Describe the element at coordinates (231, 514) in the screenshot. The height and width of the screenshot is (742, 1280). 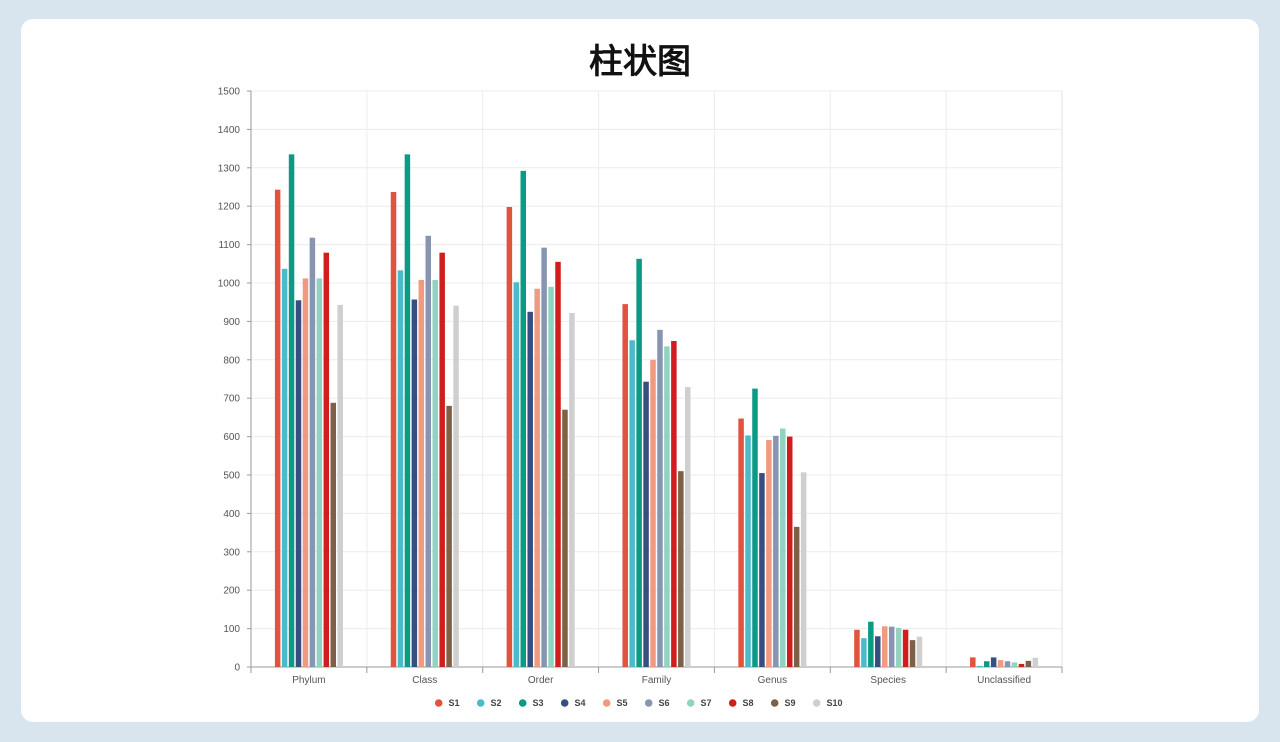
I see `y-tick-label: 400` at that location.